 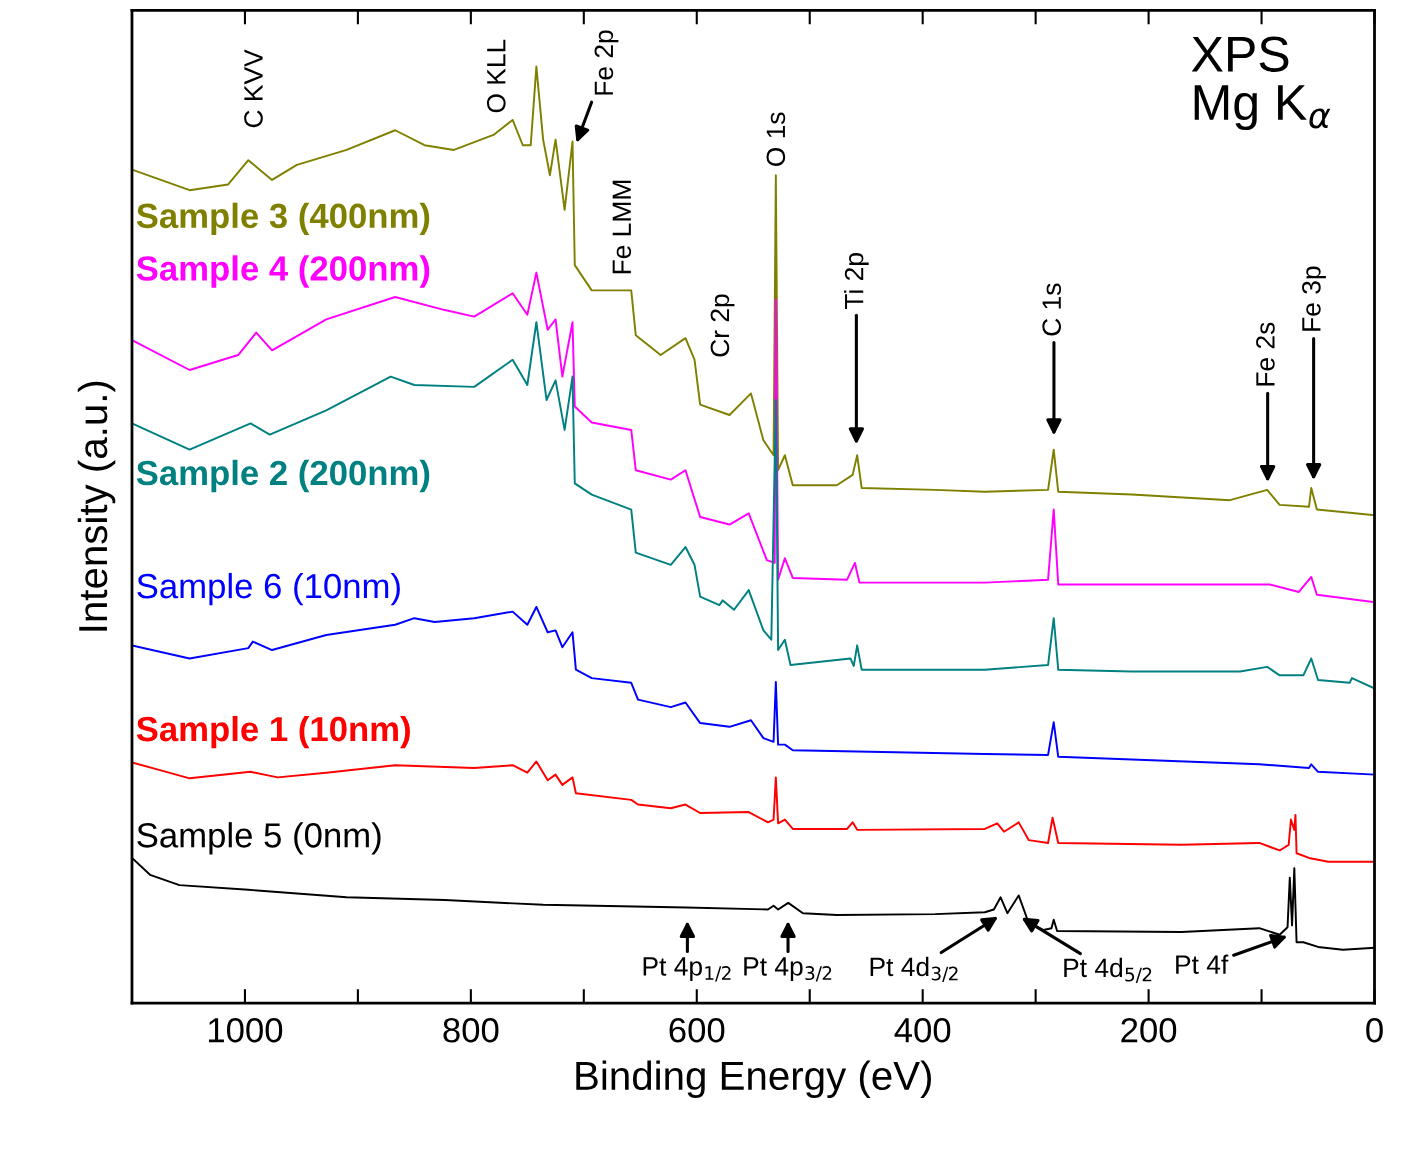 What do you see at coordinates (283, 476) in the screenshot?
I see `series-label: Sample 2 (200nm)` at bounding box center [283, 476].